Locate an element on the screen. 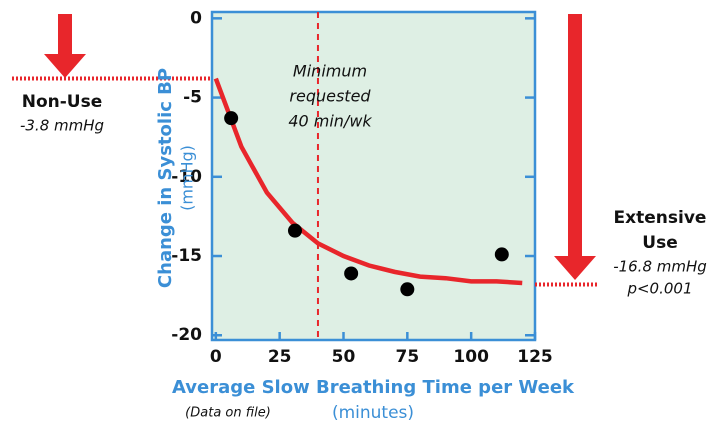 This screenshot has width=724, height=425. x-tick-label: 0 is located at coordinates (216, 357).